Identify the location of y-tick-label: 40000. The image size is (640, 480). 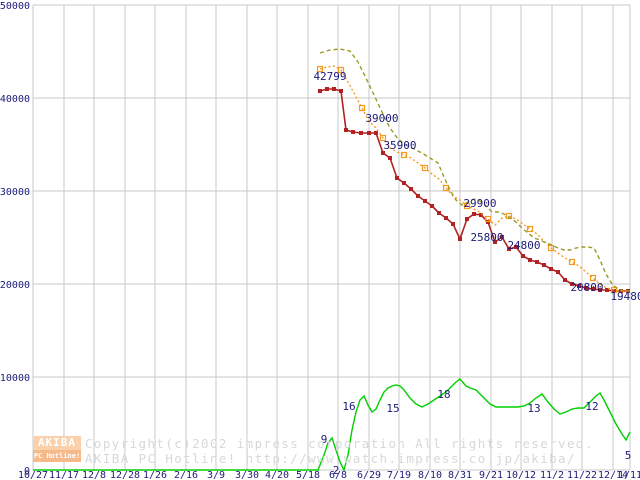
(15, 99).